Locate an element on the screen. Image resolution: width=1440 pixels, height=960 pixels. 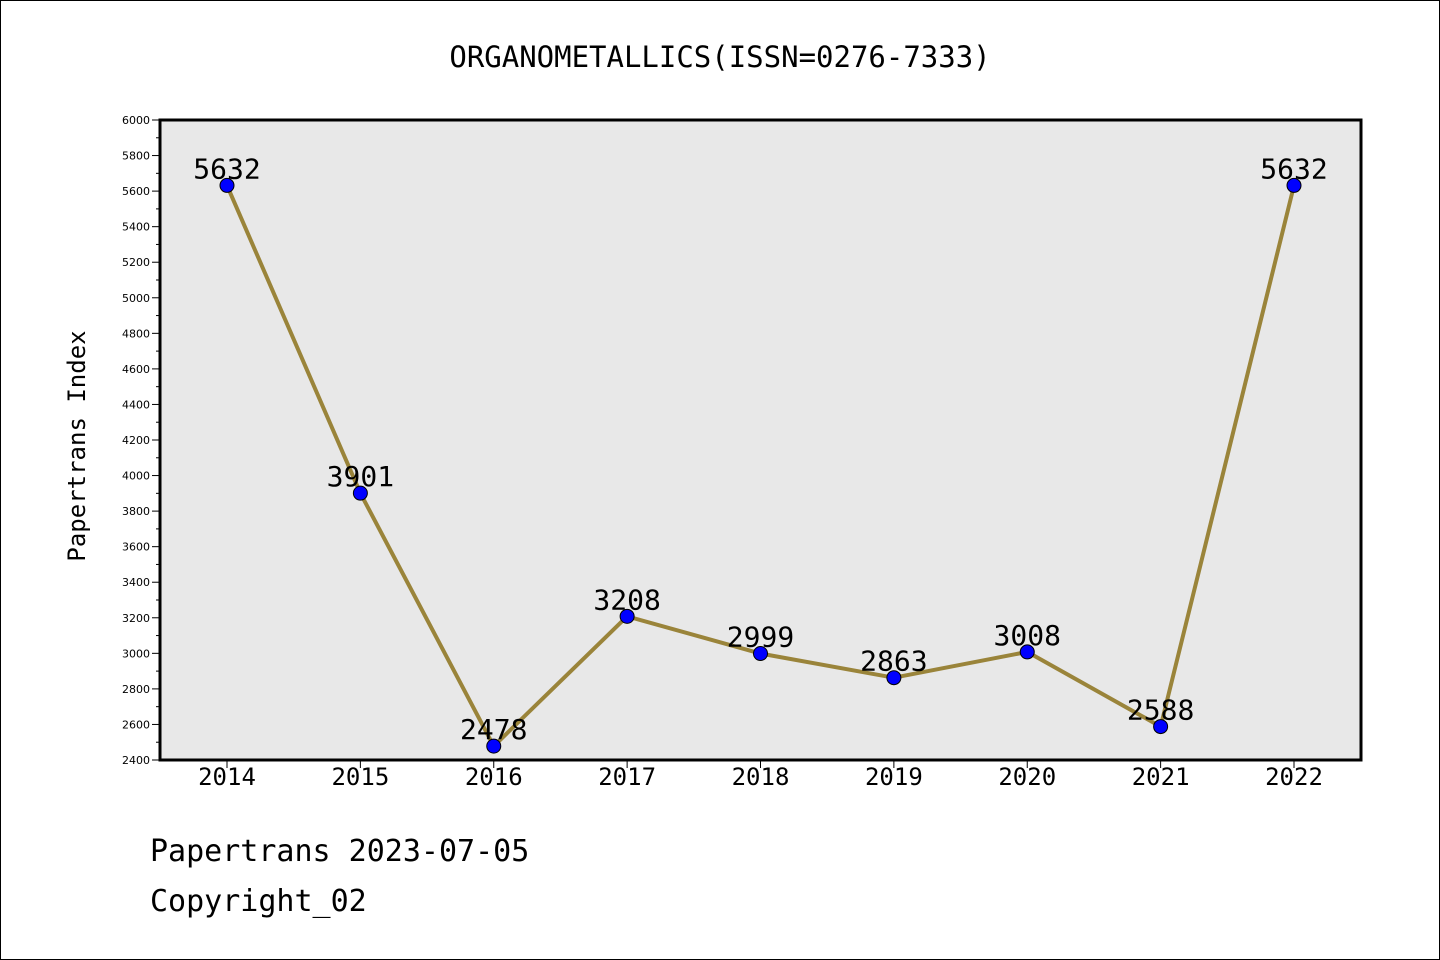
y-tick-label: 3000 is located at coordinates (136, 653).